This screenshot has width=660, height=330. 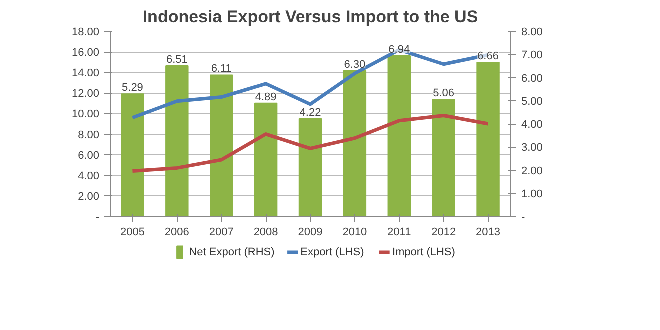 What do you see at coordinates (532, 102) in the screenshot?
I see `y2-tick-label: 5.00` at bounding box center [532, 102].